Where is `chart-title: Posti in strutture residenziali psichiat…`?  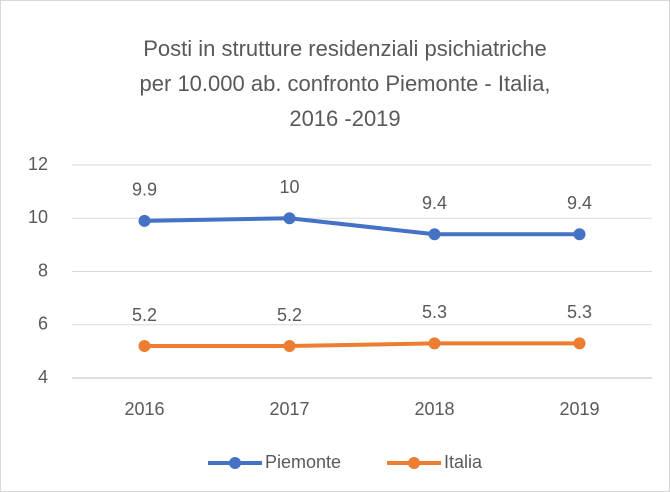
chart-title: Posti in strutture residenziali psichiat… is located at coordinates (345, 48).